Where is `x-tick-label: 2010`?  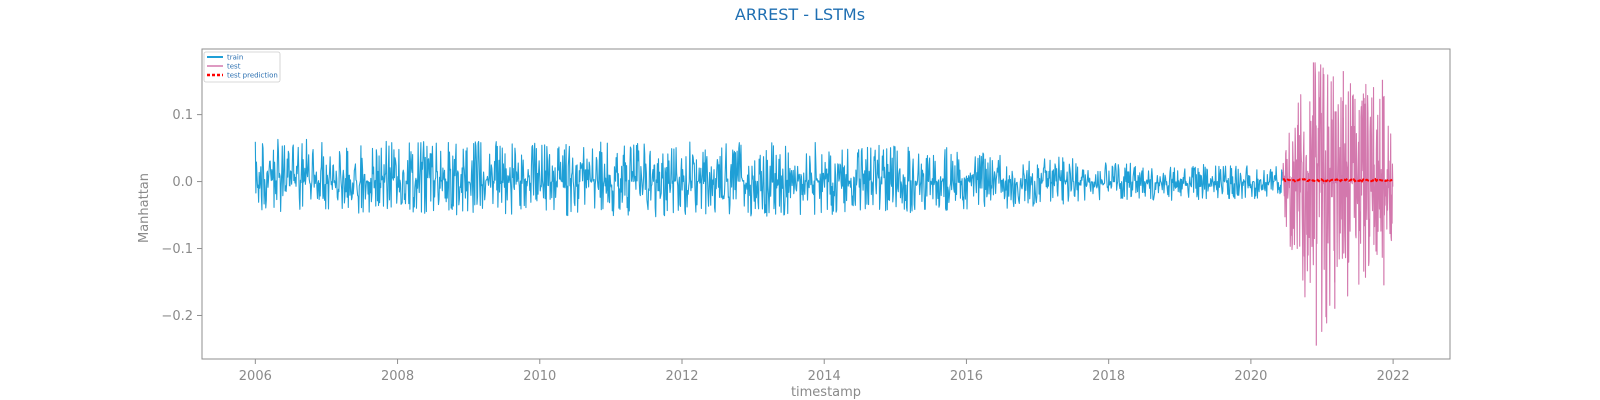 x-tick-label: 2010 is located at coordinates (539, 376).